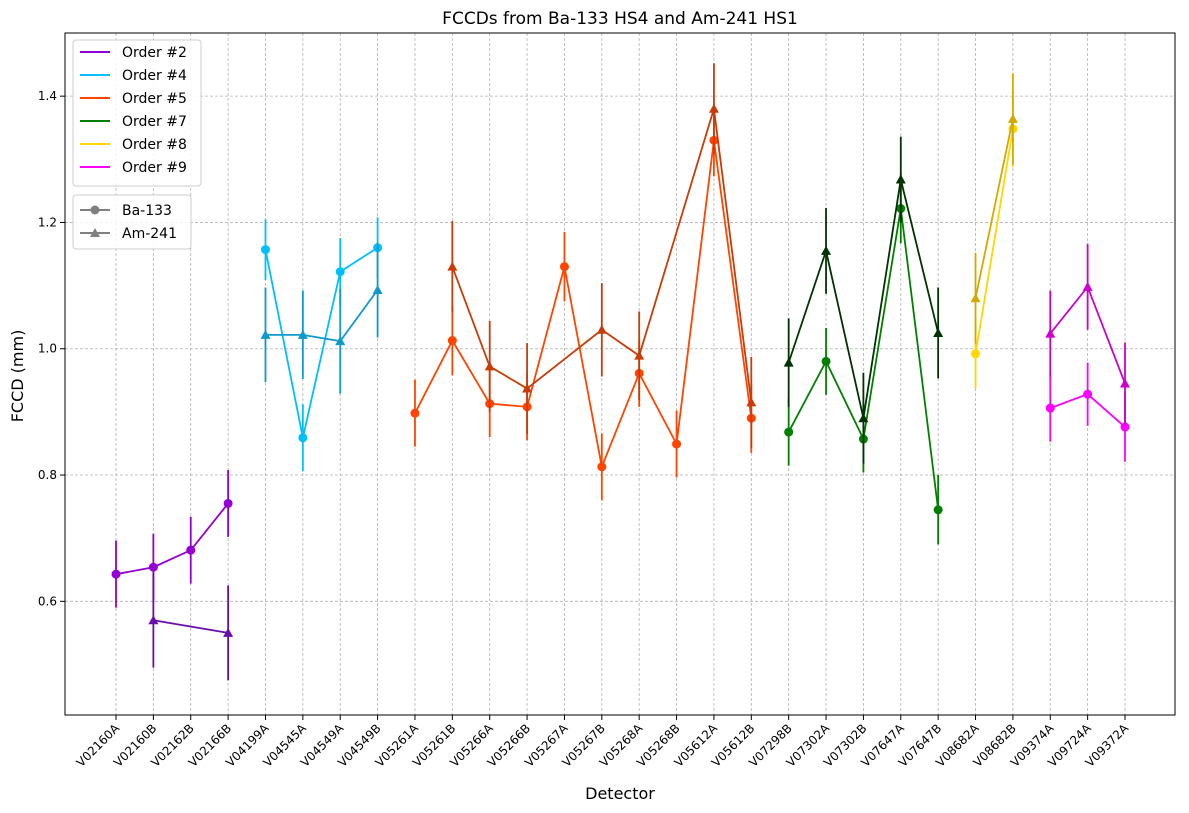  What do you see at coordinates (47, 601) in the screenshot?
I see `y-tick-label: 0.6` at bounding box center [47, 601].